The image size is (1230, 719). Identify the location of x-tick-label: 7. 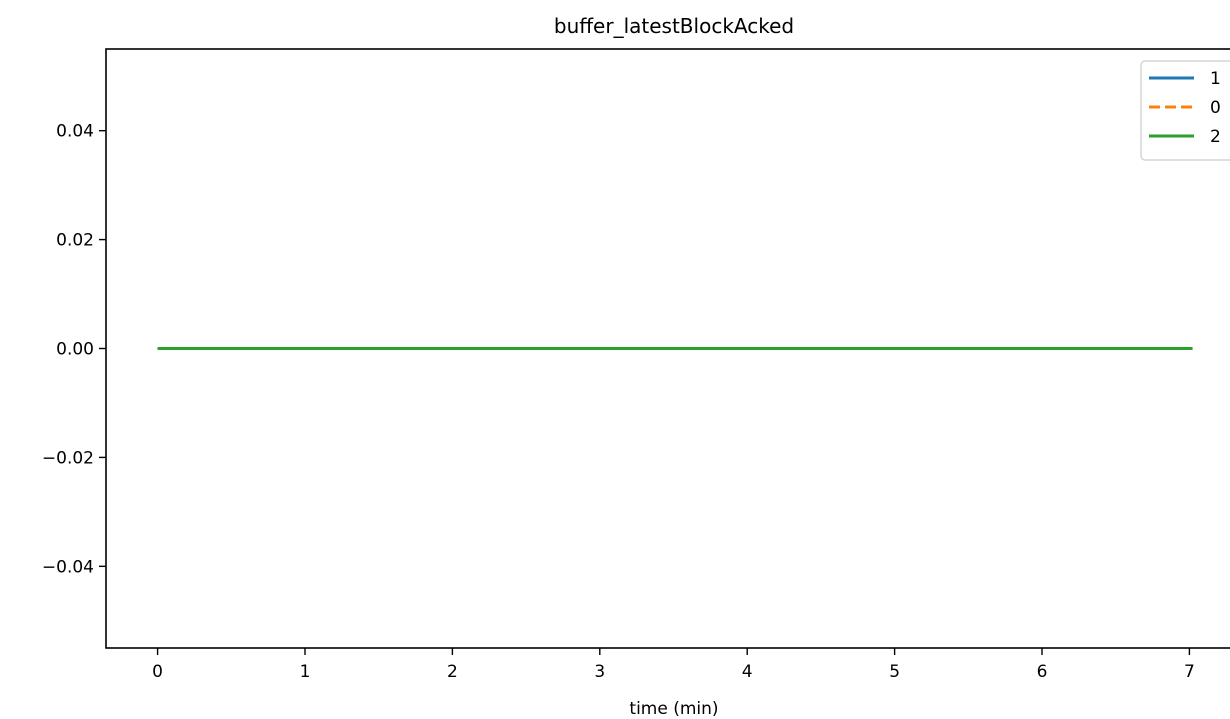
(1189, 672).